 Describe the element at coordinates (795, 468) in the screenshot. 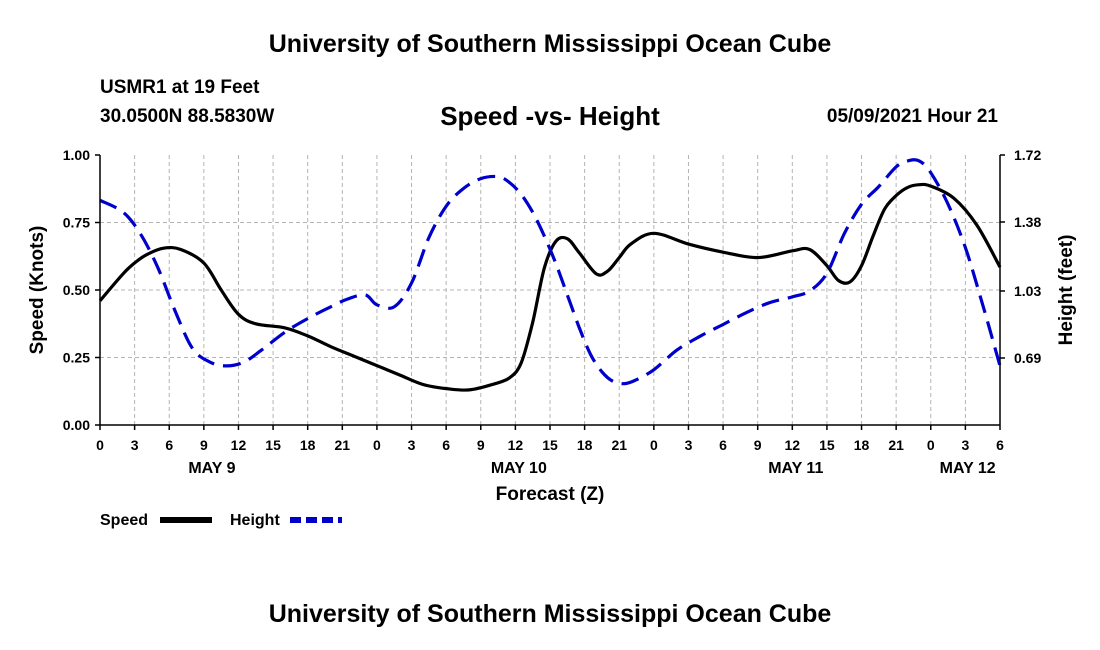

I see `x-day-label: MAY 11` at that location.